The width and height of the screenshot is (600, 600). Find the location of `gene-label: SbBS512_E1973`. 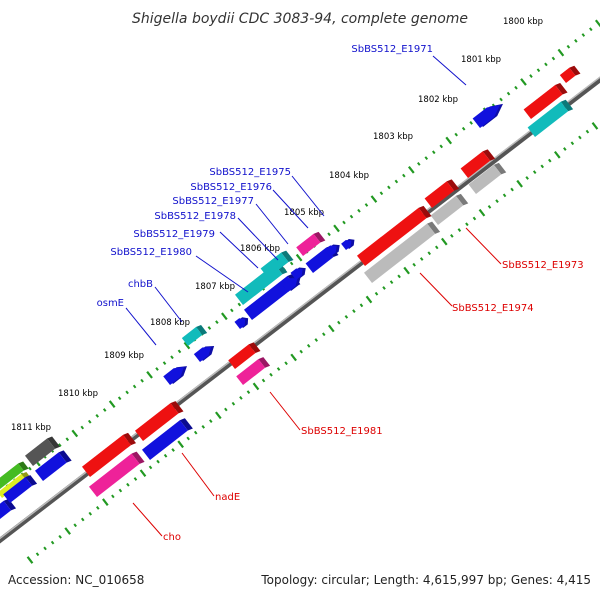

gene-label: SbBS512_E1973 is located at coordinates (543, 265).